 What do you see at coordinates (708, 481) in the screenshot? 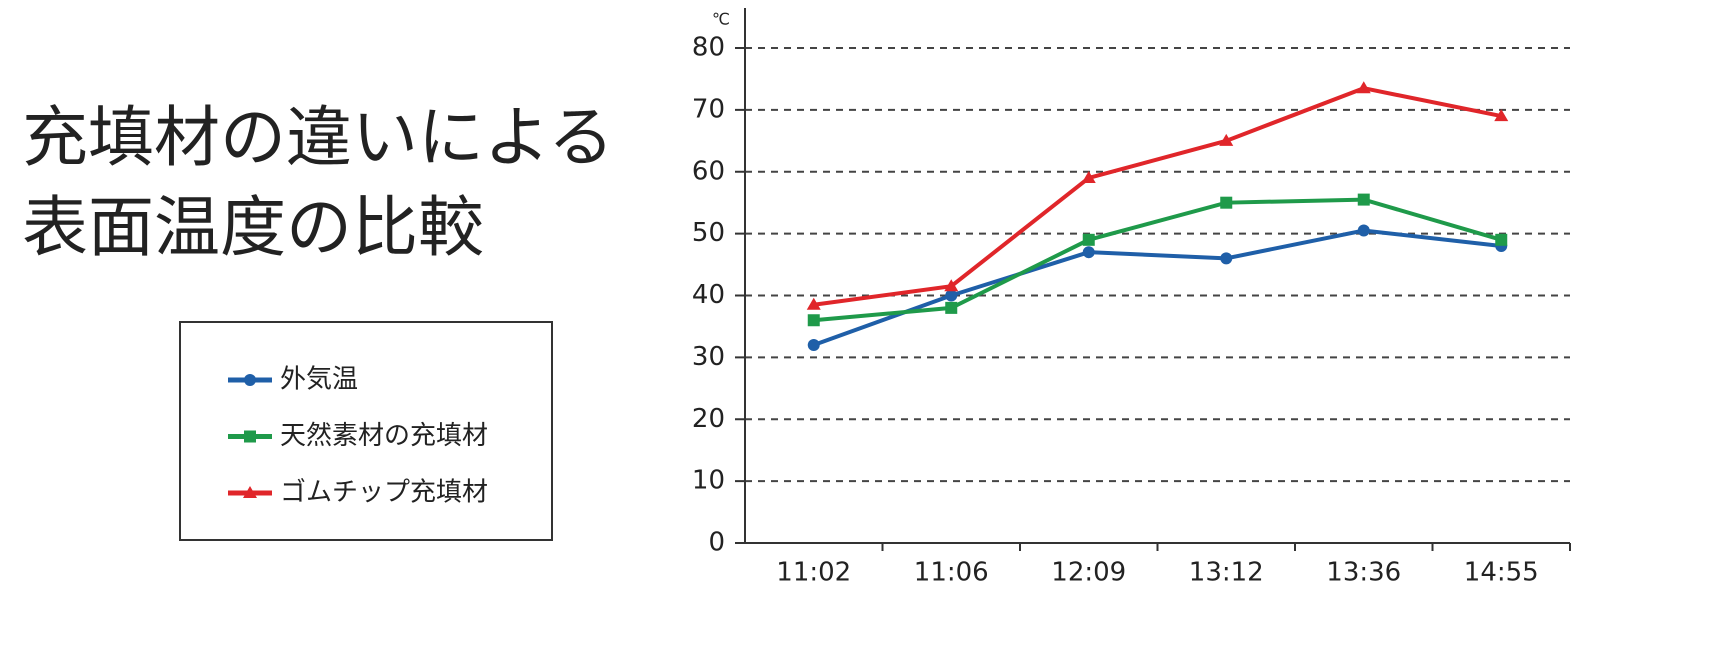
I see `y-tick-label: 10` at bounding box center [708, 481].